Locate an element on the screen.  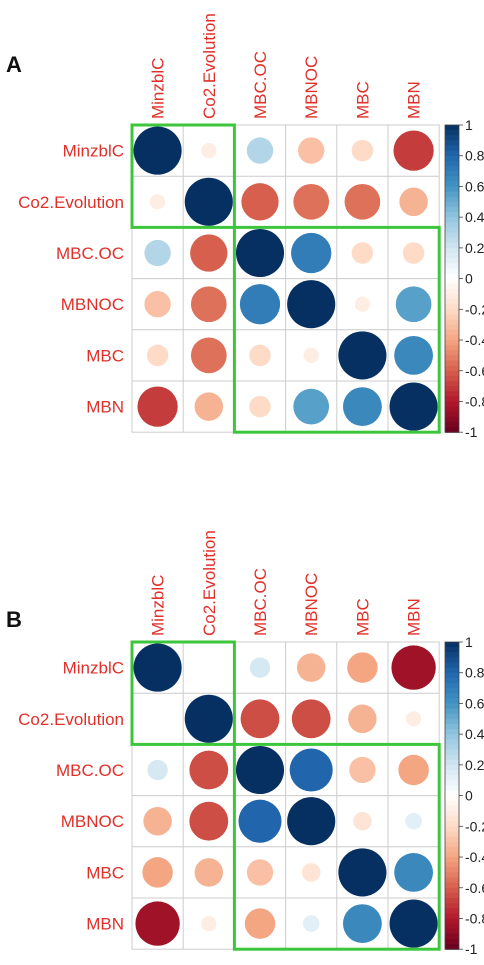
panel-a-colorbar-tick-label: -0.4 is located at coordinates (474, 340).